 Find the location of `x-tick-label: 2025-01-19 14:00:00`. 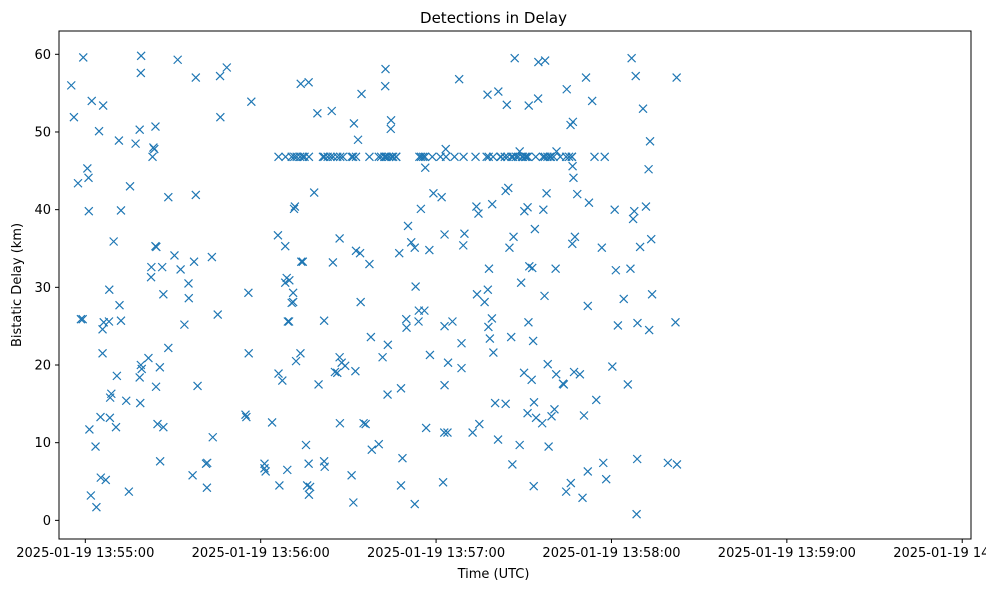

x-tick-label: 2025-01-19 14:00:00 is located at coordinates (939, 553).